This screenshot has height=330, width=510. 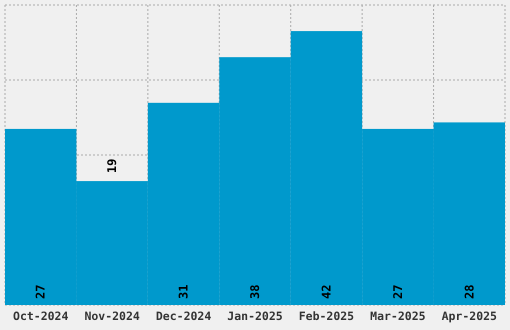 What do you see at coordinates (183, 291) in the screenshot?
I see `data-label: 31` at bounding box center [183, 291].